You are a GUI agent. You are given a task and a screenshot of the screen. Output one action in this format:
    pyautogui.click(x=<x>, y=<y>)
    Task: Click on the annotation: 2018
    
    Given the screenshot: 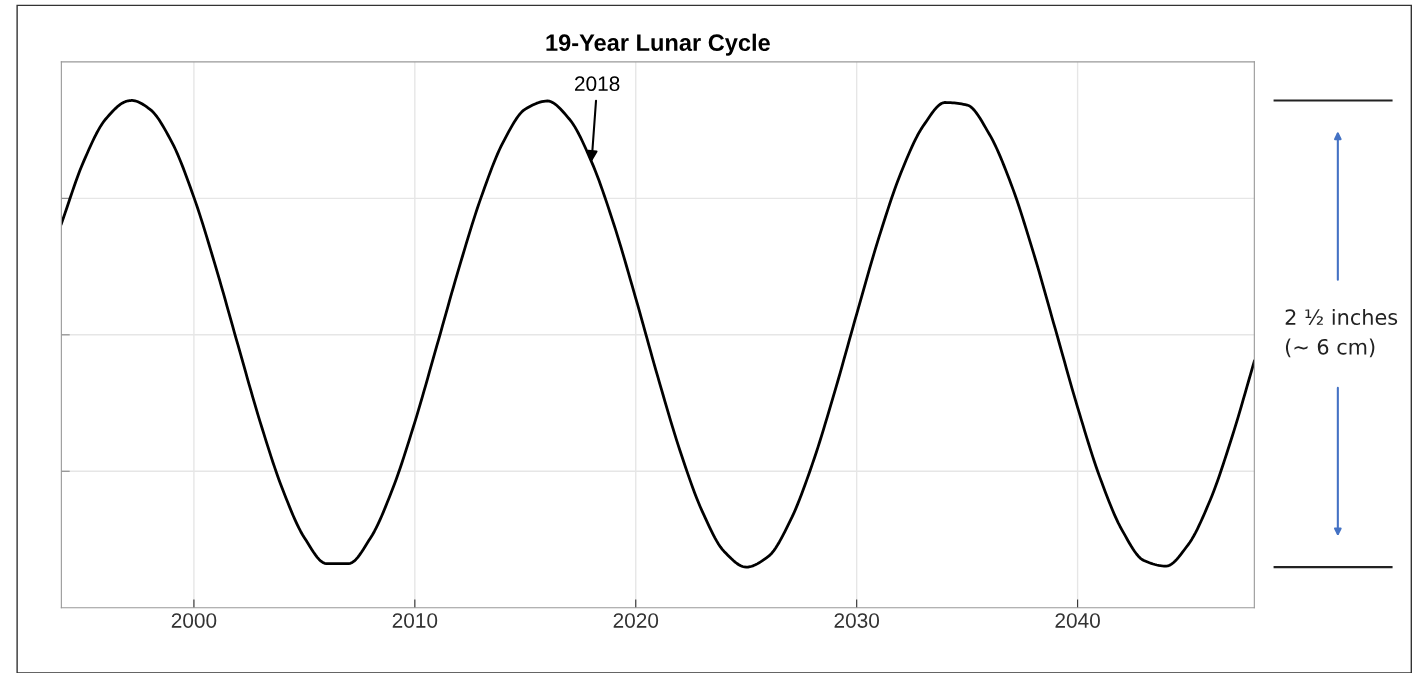 What is the action you would take?
    pyautogui.click(x=597, y=84)
    